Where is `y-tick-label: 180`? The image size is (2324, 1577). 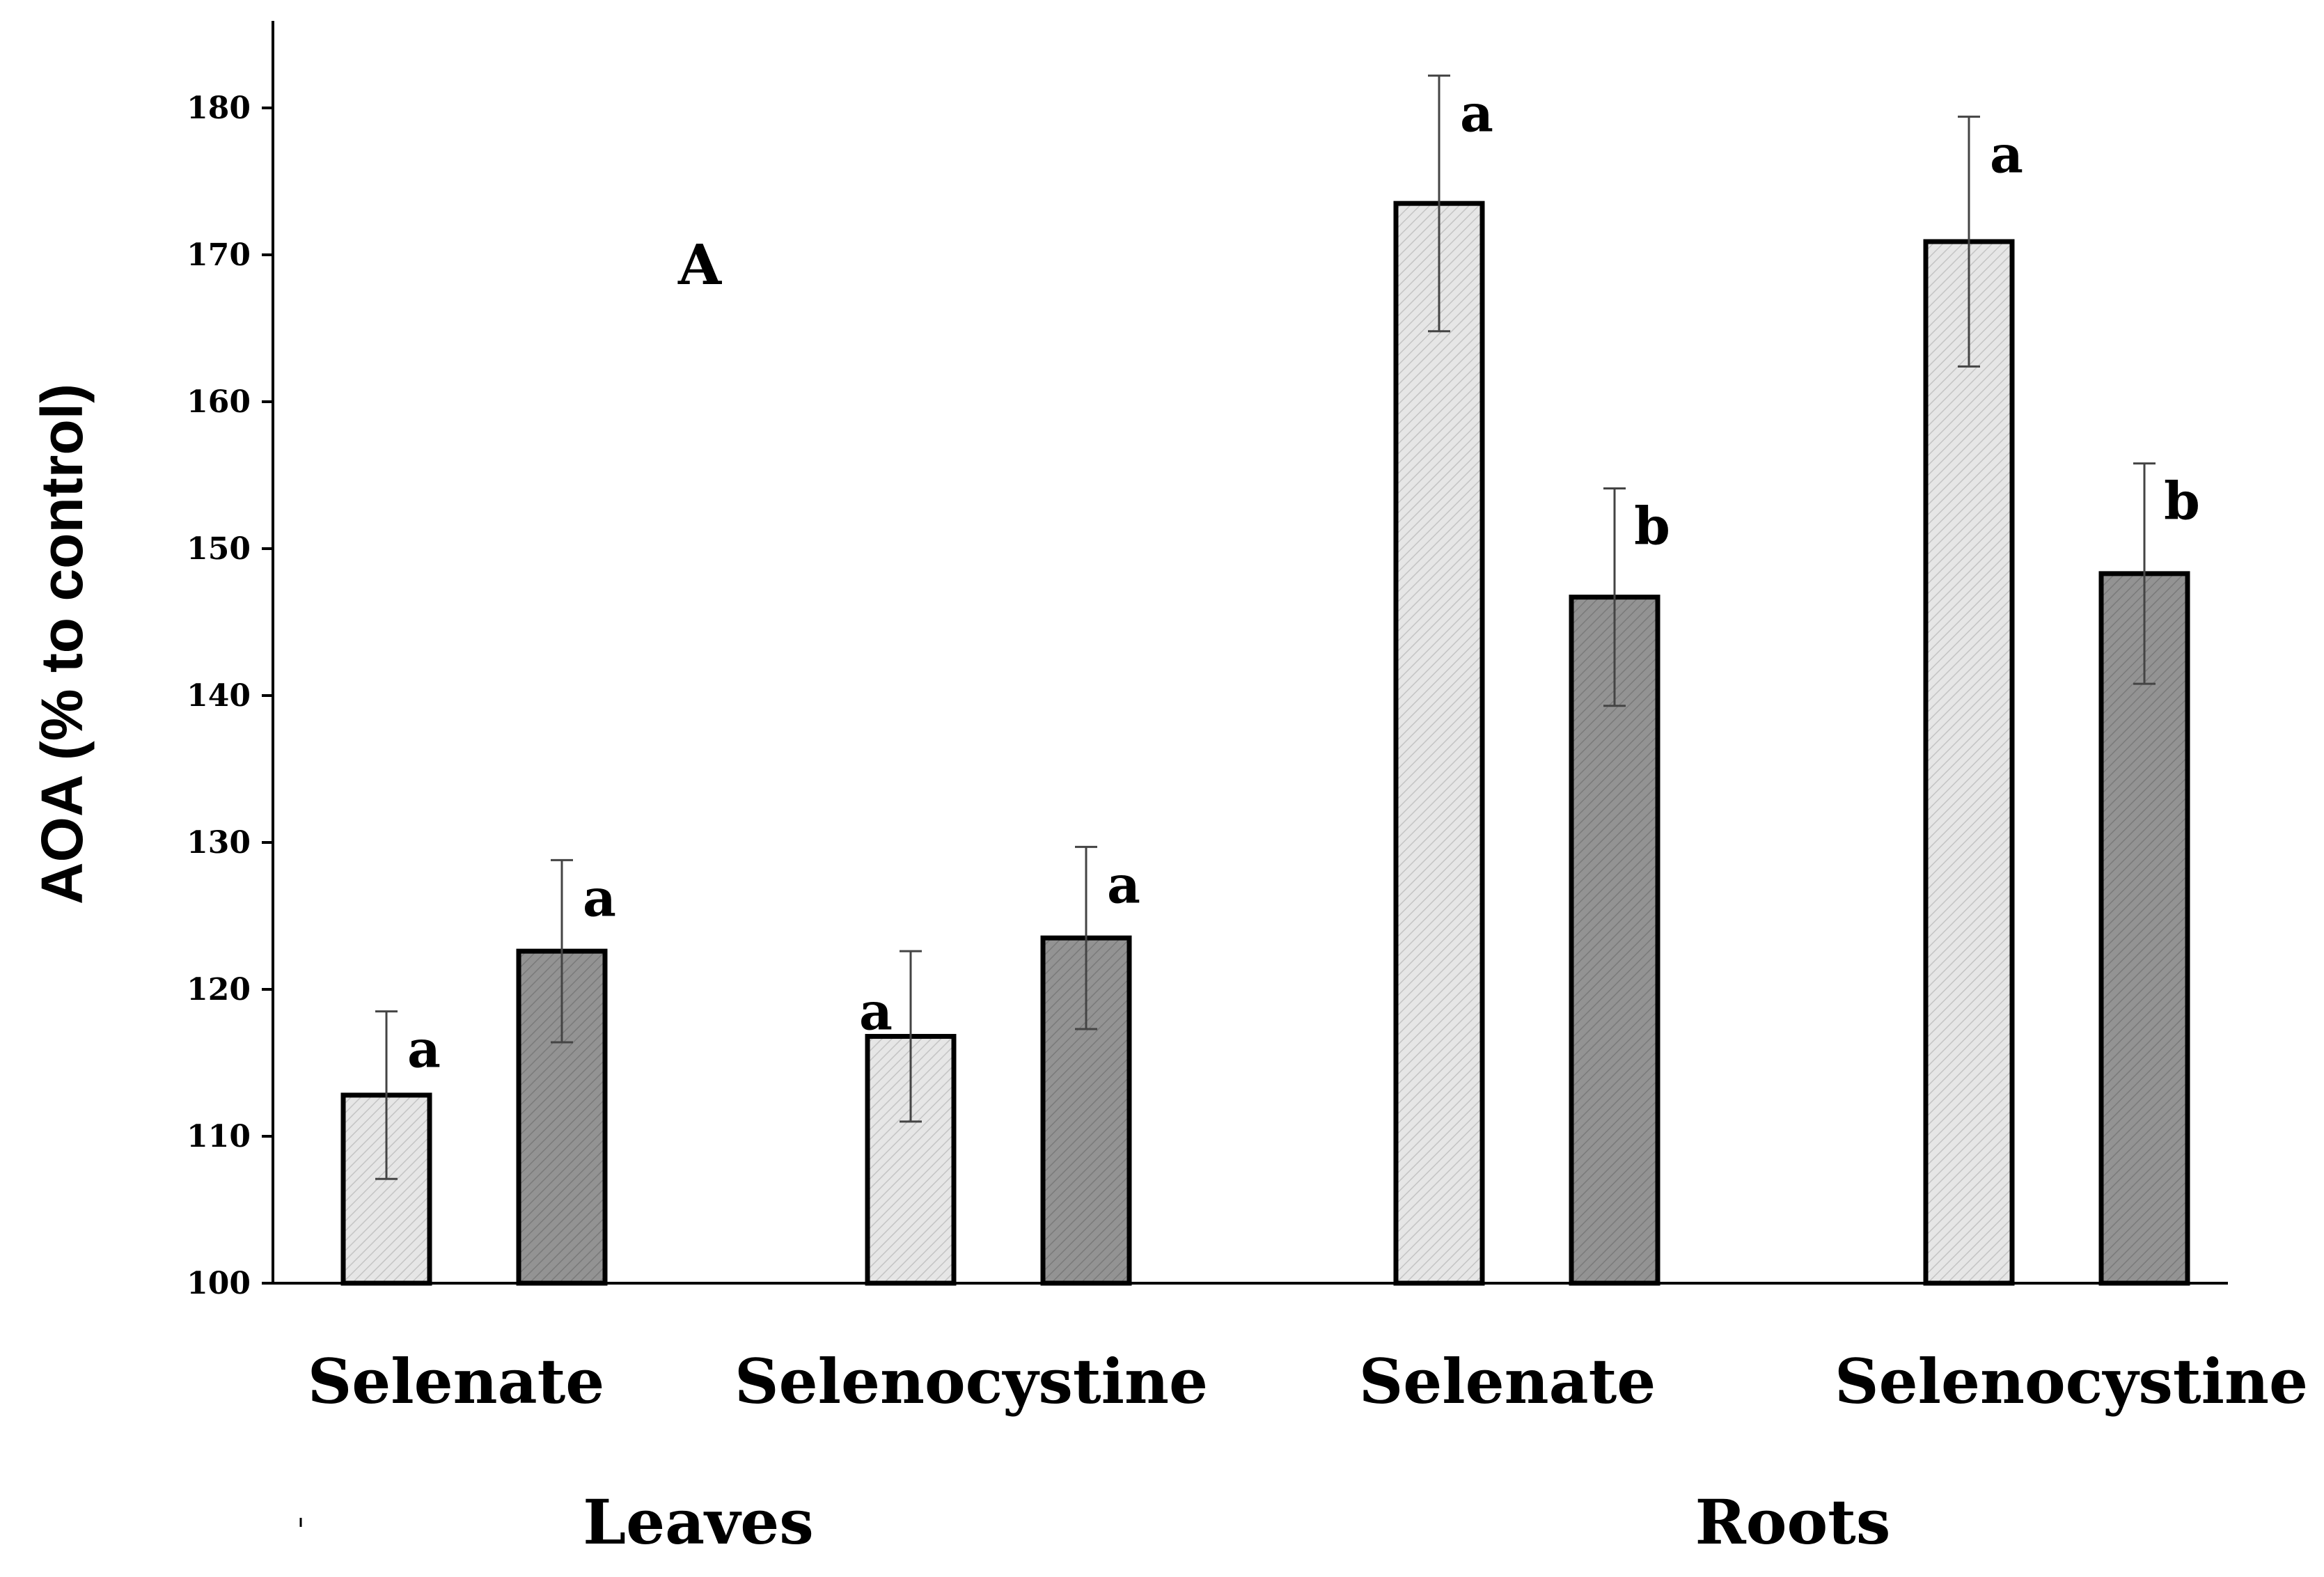 y-tick-label: 180 is located at coordinates (219, 108).